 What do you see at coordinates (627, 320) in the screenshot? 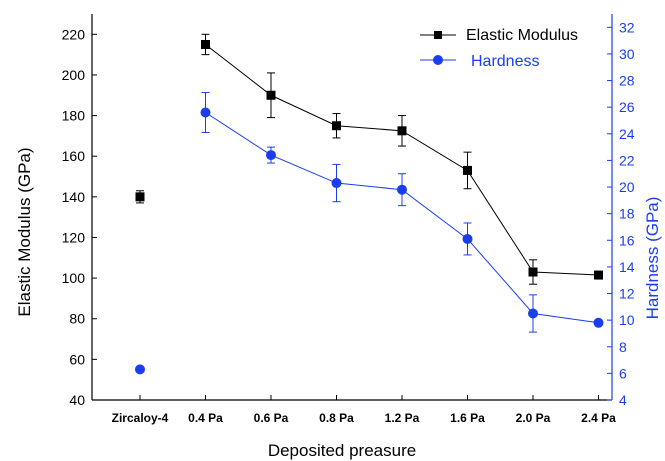
I see `y2-tick-label: 10` at bounding box center [627, 320].